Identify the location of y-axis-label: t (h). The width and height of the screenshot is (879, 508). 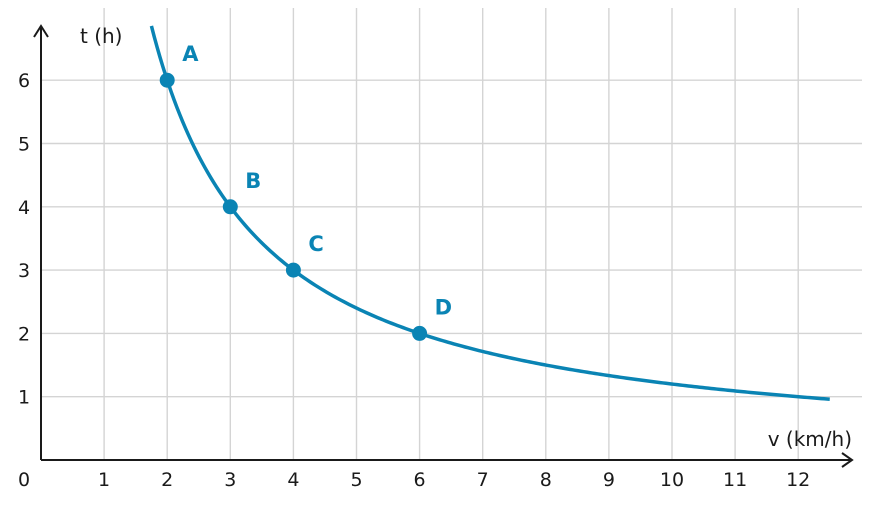
(101, 36).